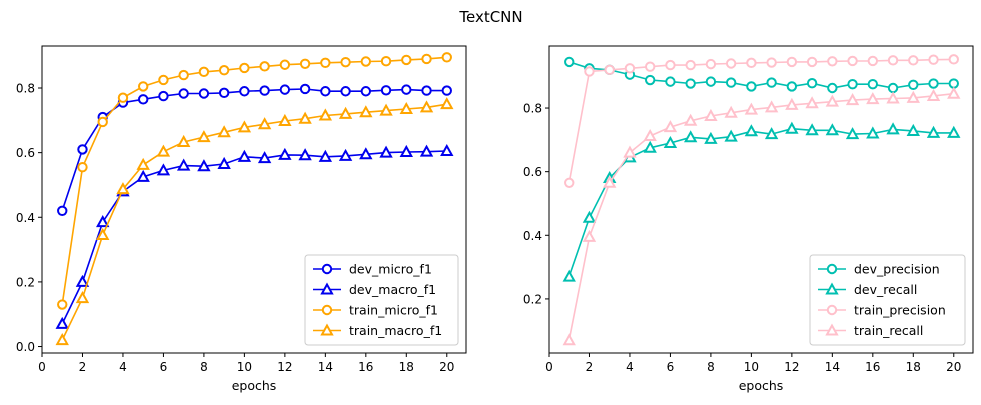  I want to click on x-tick-label: 6, so click(164, 367).